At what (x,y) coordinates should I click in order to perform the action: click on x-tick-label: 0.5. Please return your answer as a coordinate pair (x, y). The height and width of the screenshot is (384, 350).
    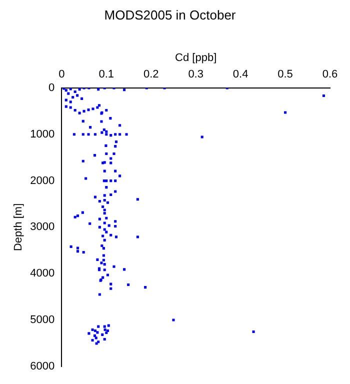
    Looking at the image, I should click on (285, 74).